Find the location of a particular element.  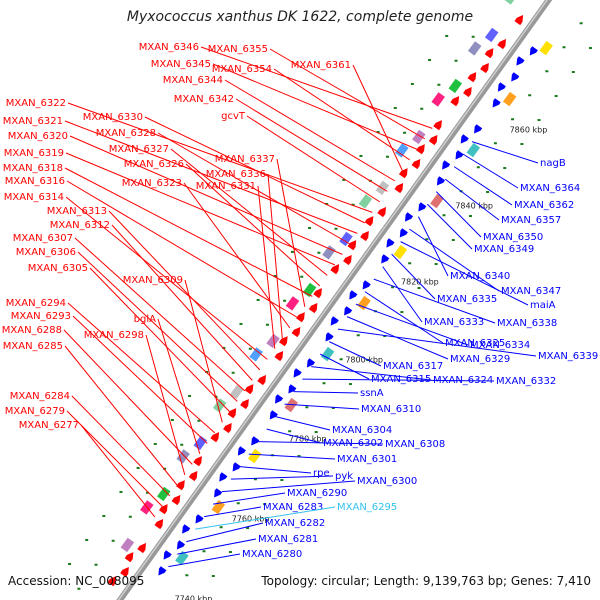

reverse-gene-label: MXAN_6339 is located at coordinates (568, 356).